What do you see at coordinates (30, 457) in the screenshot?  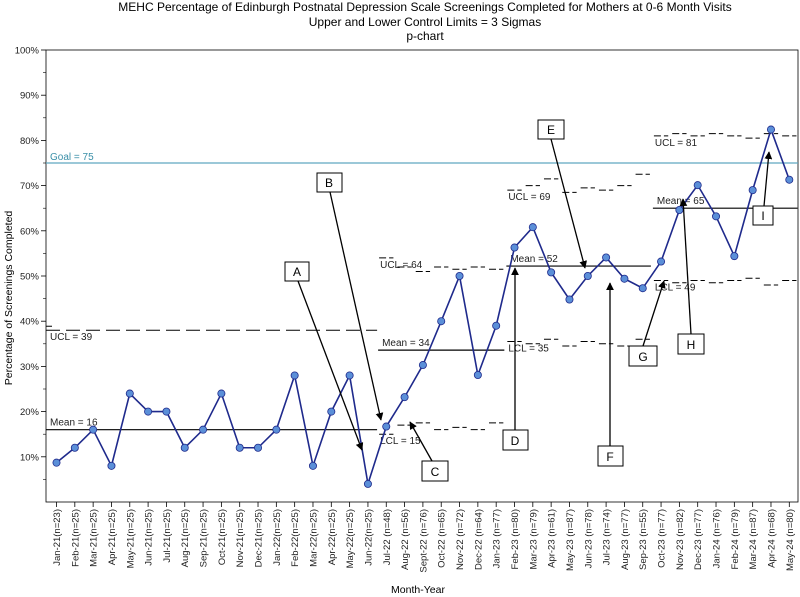 I see `y-tick-label: 10%` at bounding box center [30, 457].